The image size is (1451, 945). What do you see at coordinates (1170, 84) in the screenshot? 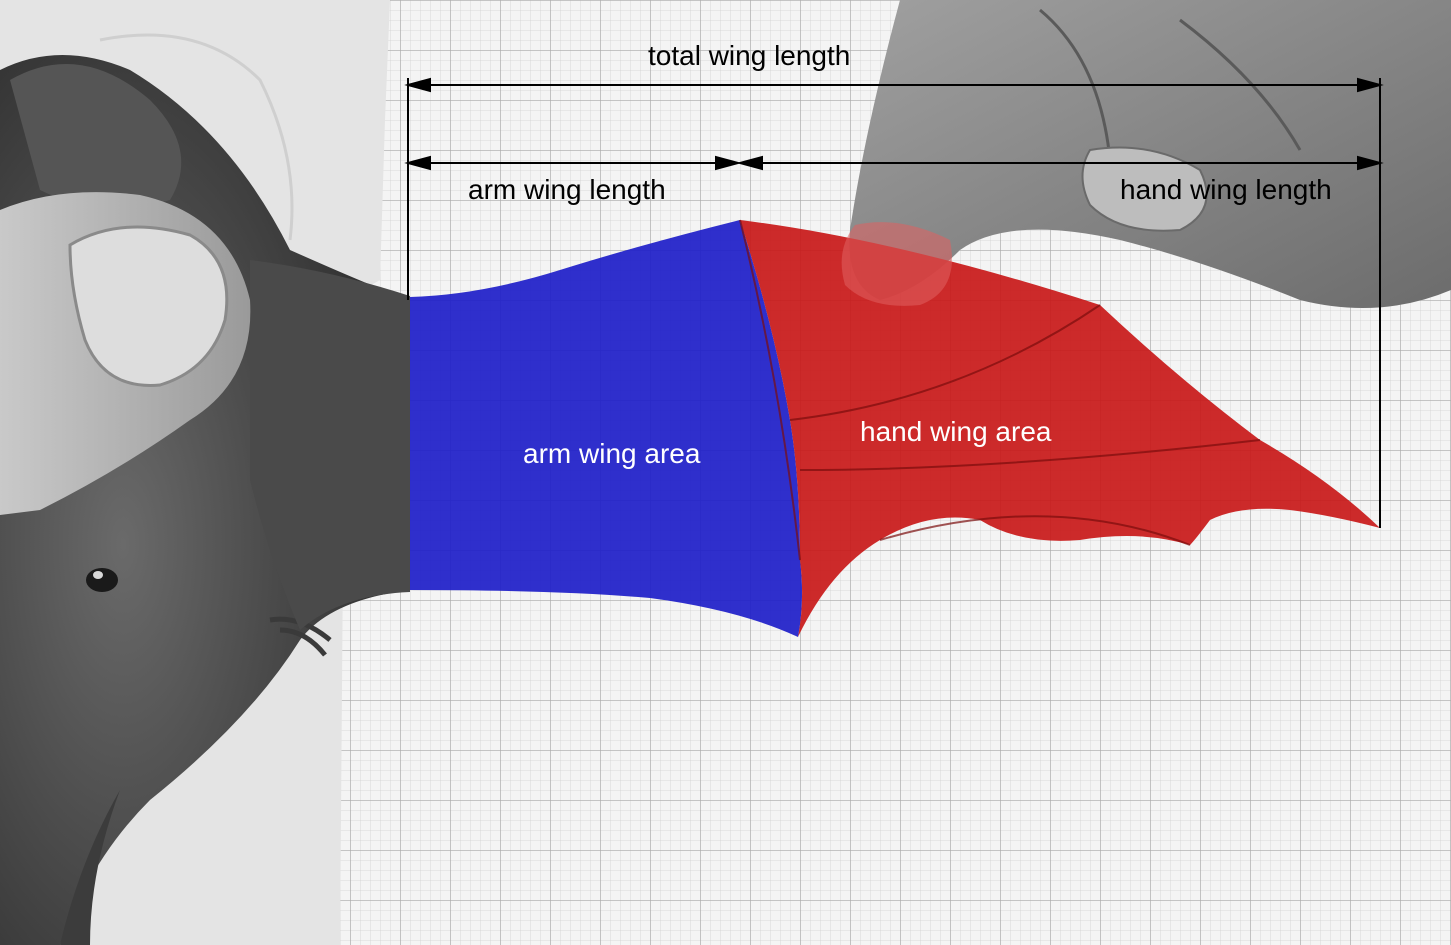
I see `right-finger-crease` at bounding box center [1170, 84].